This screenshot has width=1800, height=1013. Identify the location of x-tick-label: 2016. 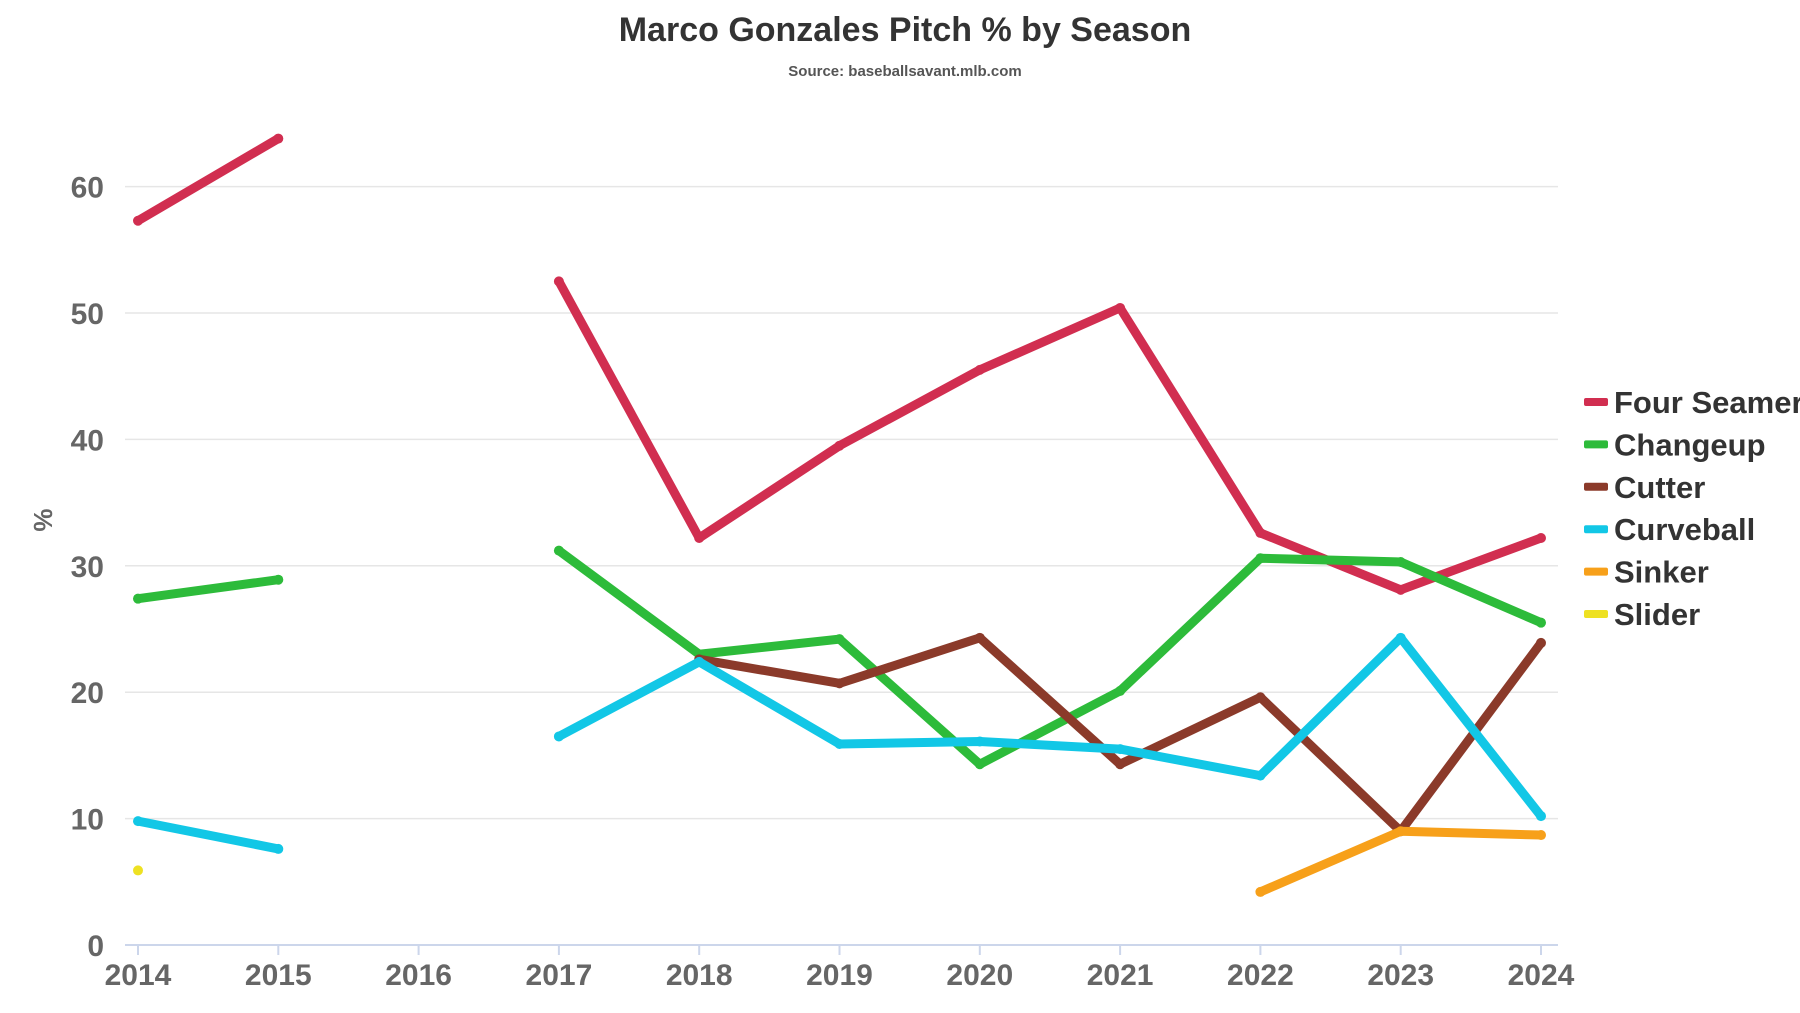
(418, 975).